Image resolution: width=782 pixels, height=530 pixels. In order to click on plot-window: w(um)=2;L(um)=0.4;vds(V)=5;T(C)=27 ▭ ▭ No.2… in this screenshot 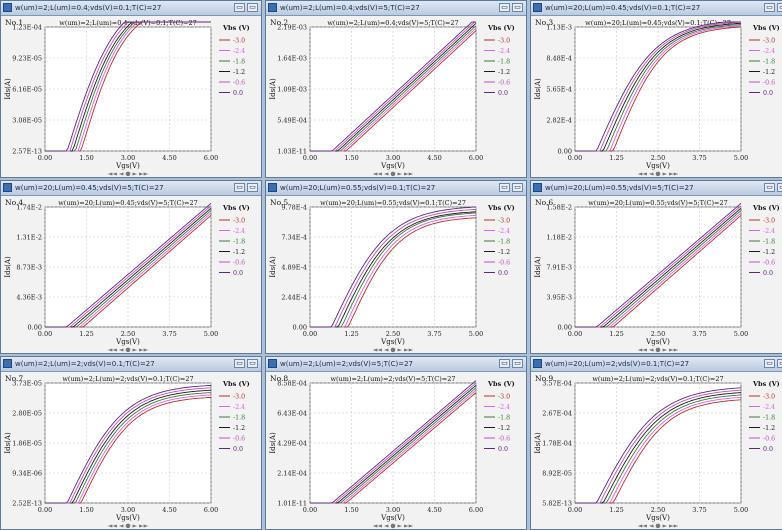, I will do `click(396, 89)`.